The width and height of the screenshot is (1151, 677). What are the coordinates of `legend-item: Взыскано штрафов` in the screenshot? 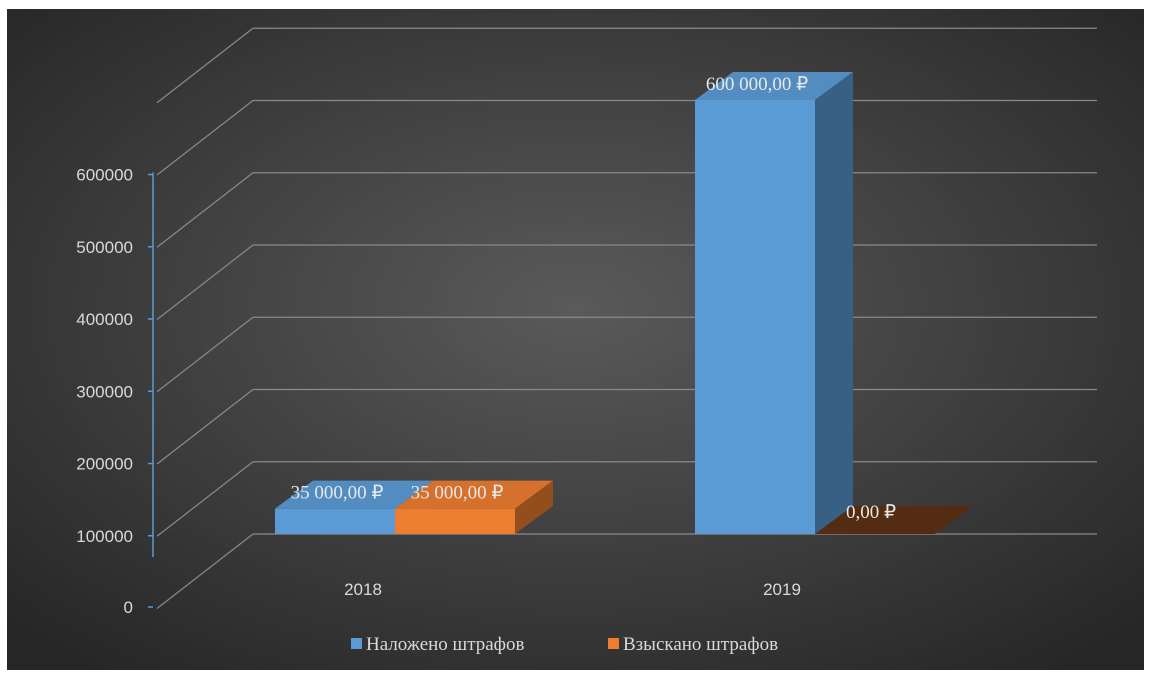 It's located at (693, 644).